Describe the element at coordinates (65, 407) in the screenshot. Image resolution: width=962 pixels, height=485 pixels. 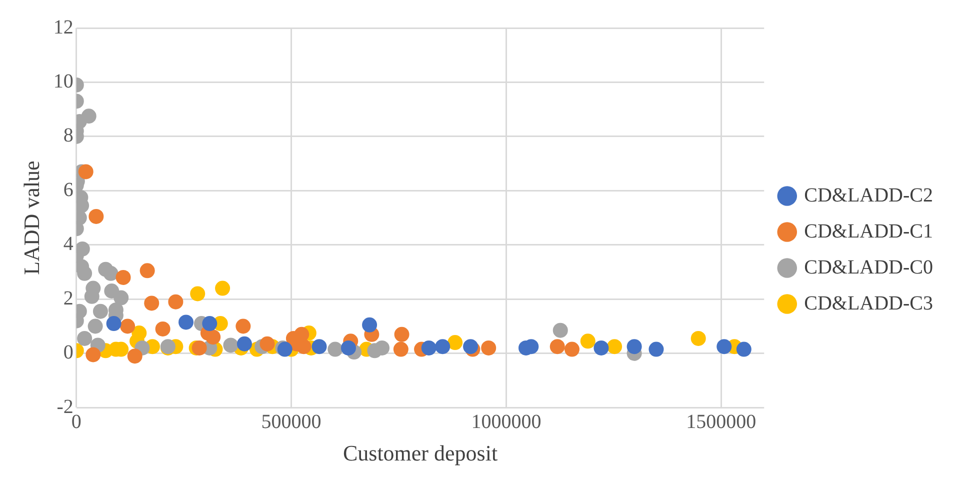
I see `y-tick-label: -2` at that location.